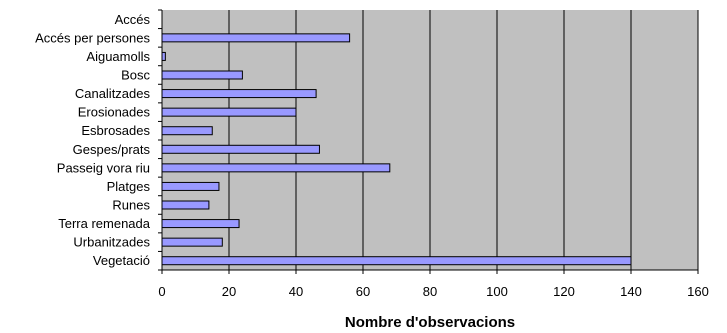 This screenshot has width=727, height=333. Describe the element at coordinates (118, 56) in the screenshot. I see `category-label: Aiguamolls` at that location.